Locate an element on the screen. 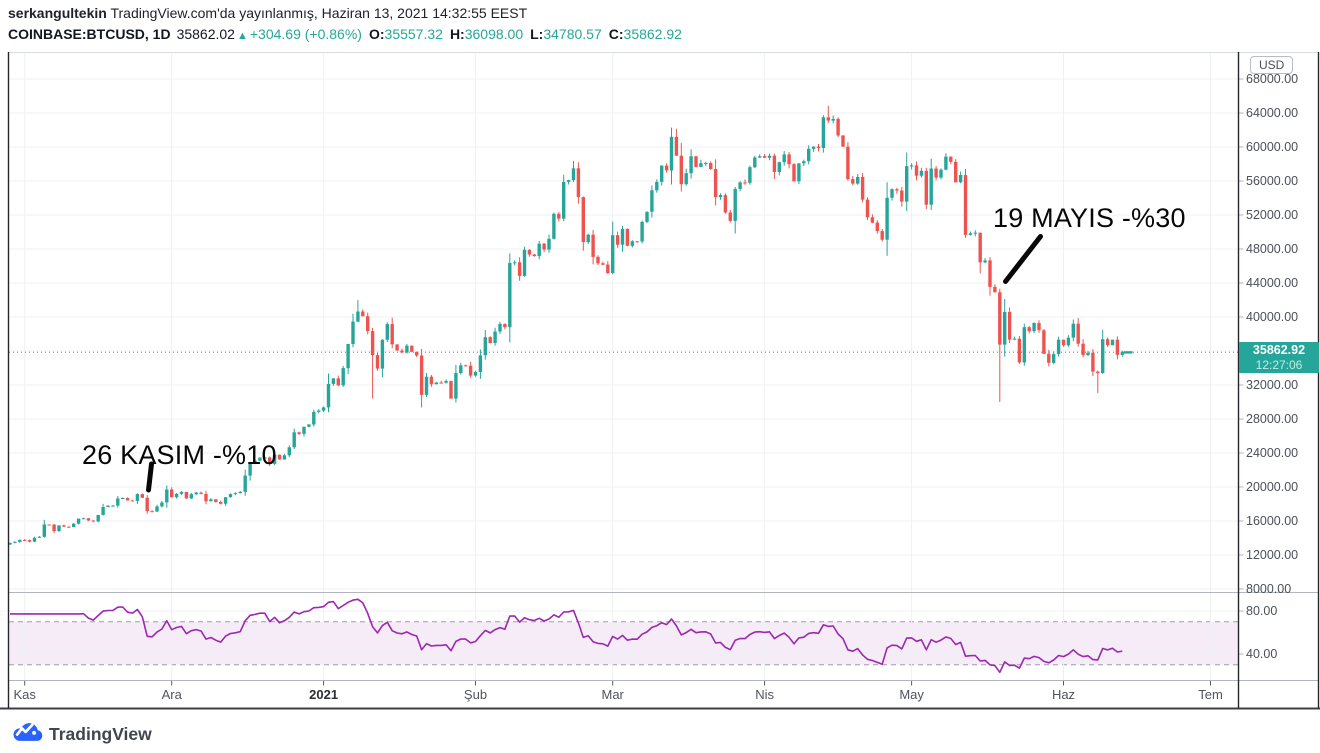  low-label: L: is located at coordinates (537, 34).